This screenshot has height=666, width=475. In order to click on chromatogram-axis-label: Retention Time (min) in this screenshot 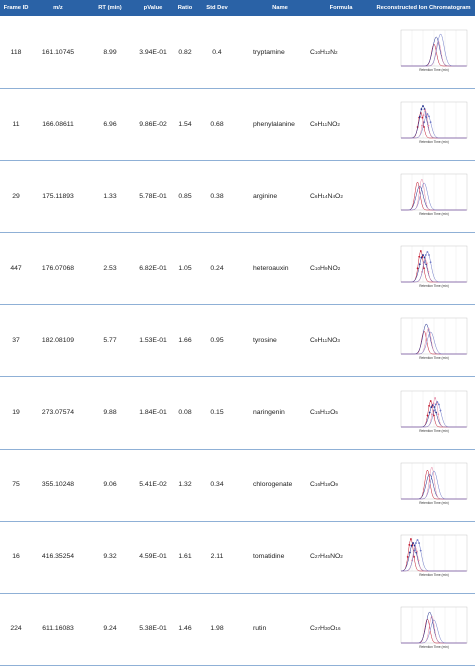, I will do `click(434, 431)`.